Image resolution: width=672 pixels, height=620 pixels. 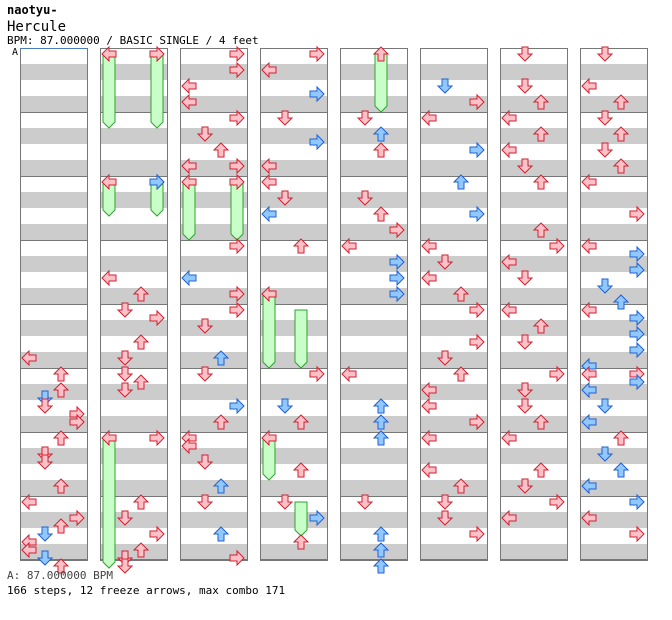 What do you see at coordinates (32, 10) in the screenshot?
I see `artist-name: naotyu-` at bounding box center [32, 10].